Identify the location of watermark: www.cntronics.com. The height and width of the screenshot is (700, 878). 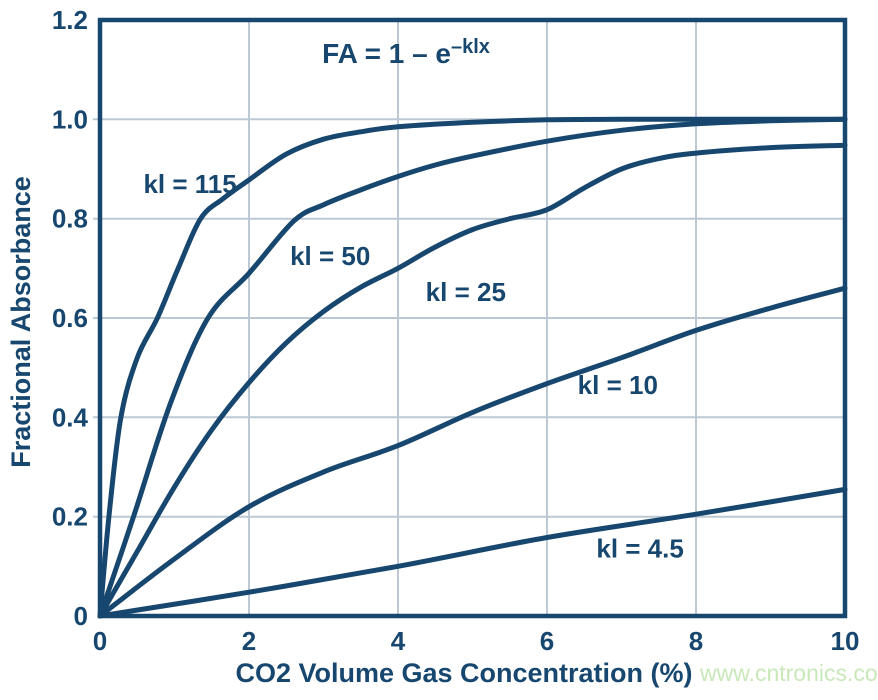
(788, 673).